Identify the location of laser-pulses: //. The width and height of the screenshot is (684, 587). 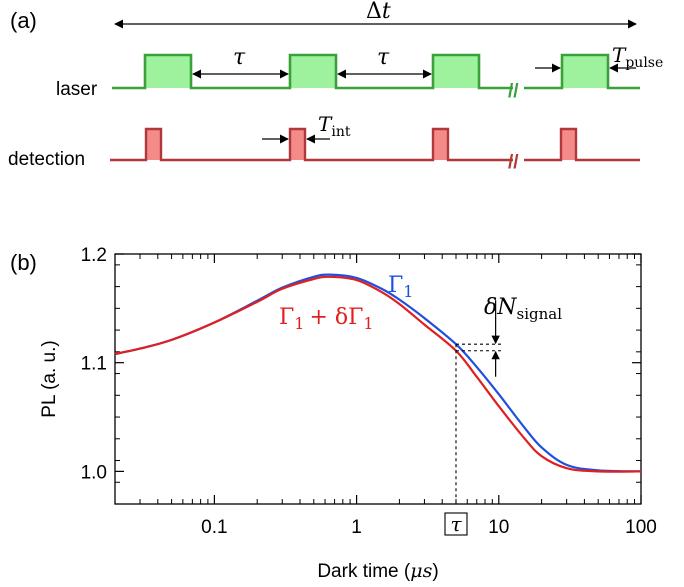
(376, 77).